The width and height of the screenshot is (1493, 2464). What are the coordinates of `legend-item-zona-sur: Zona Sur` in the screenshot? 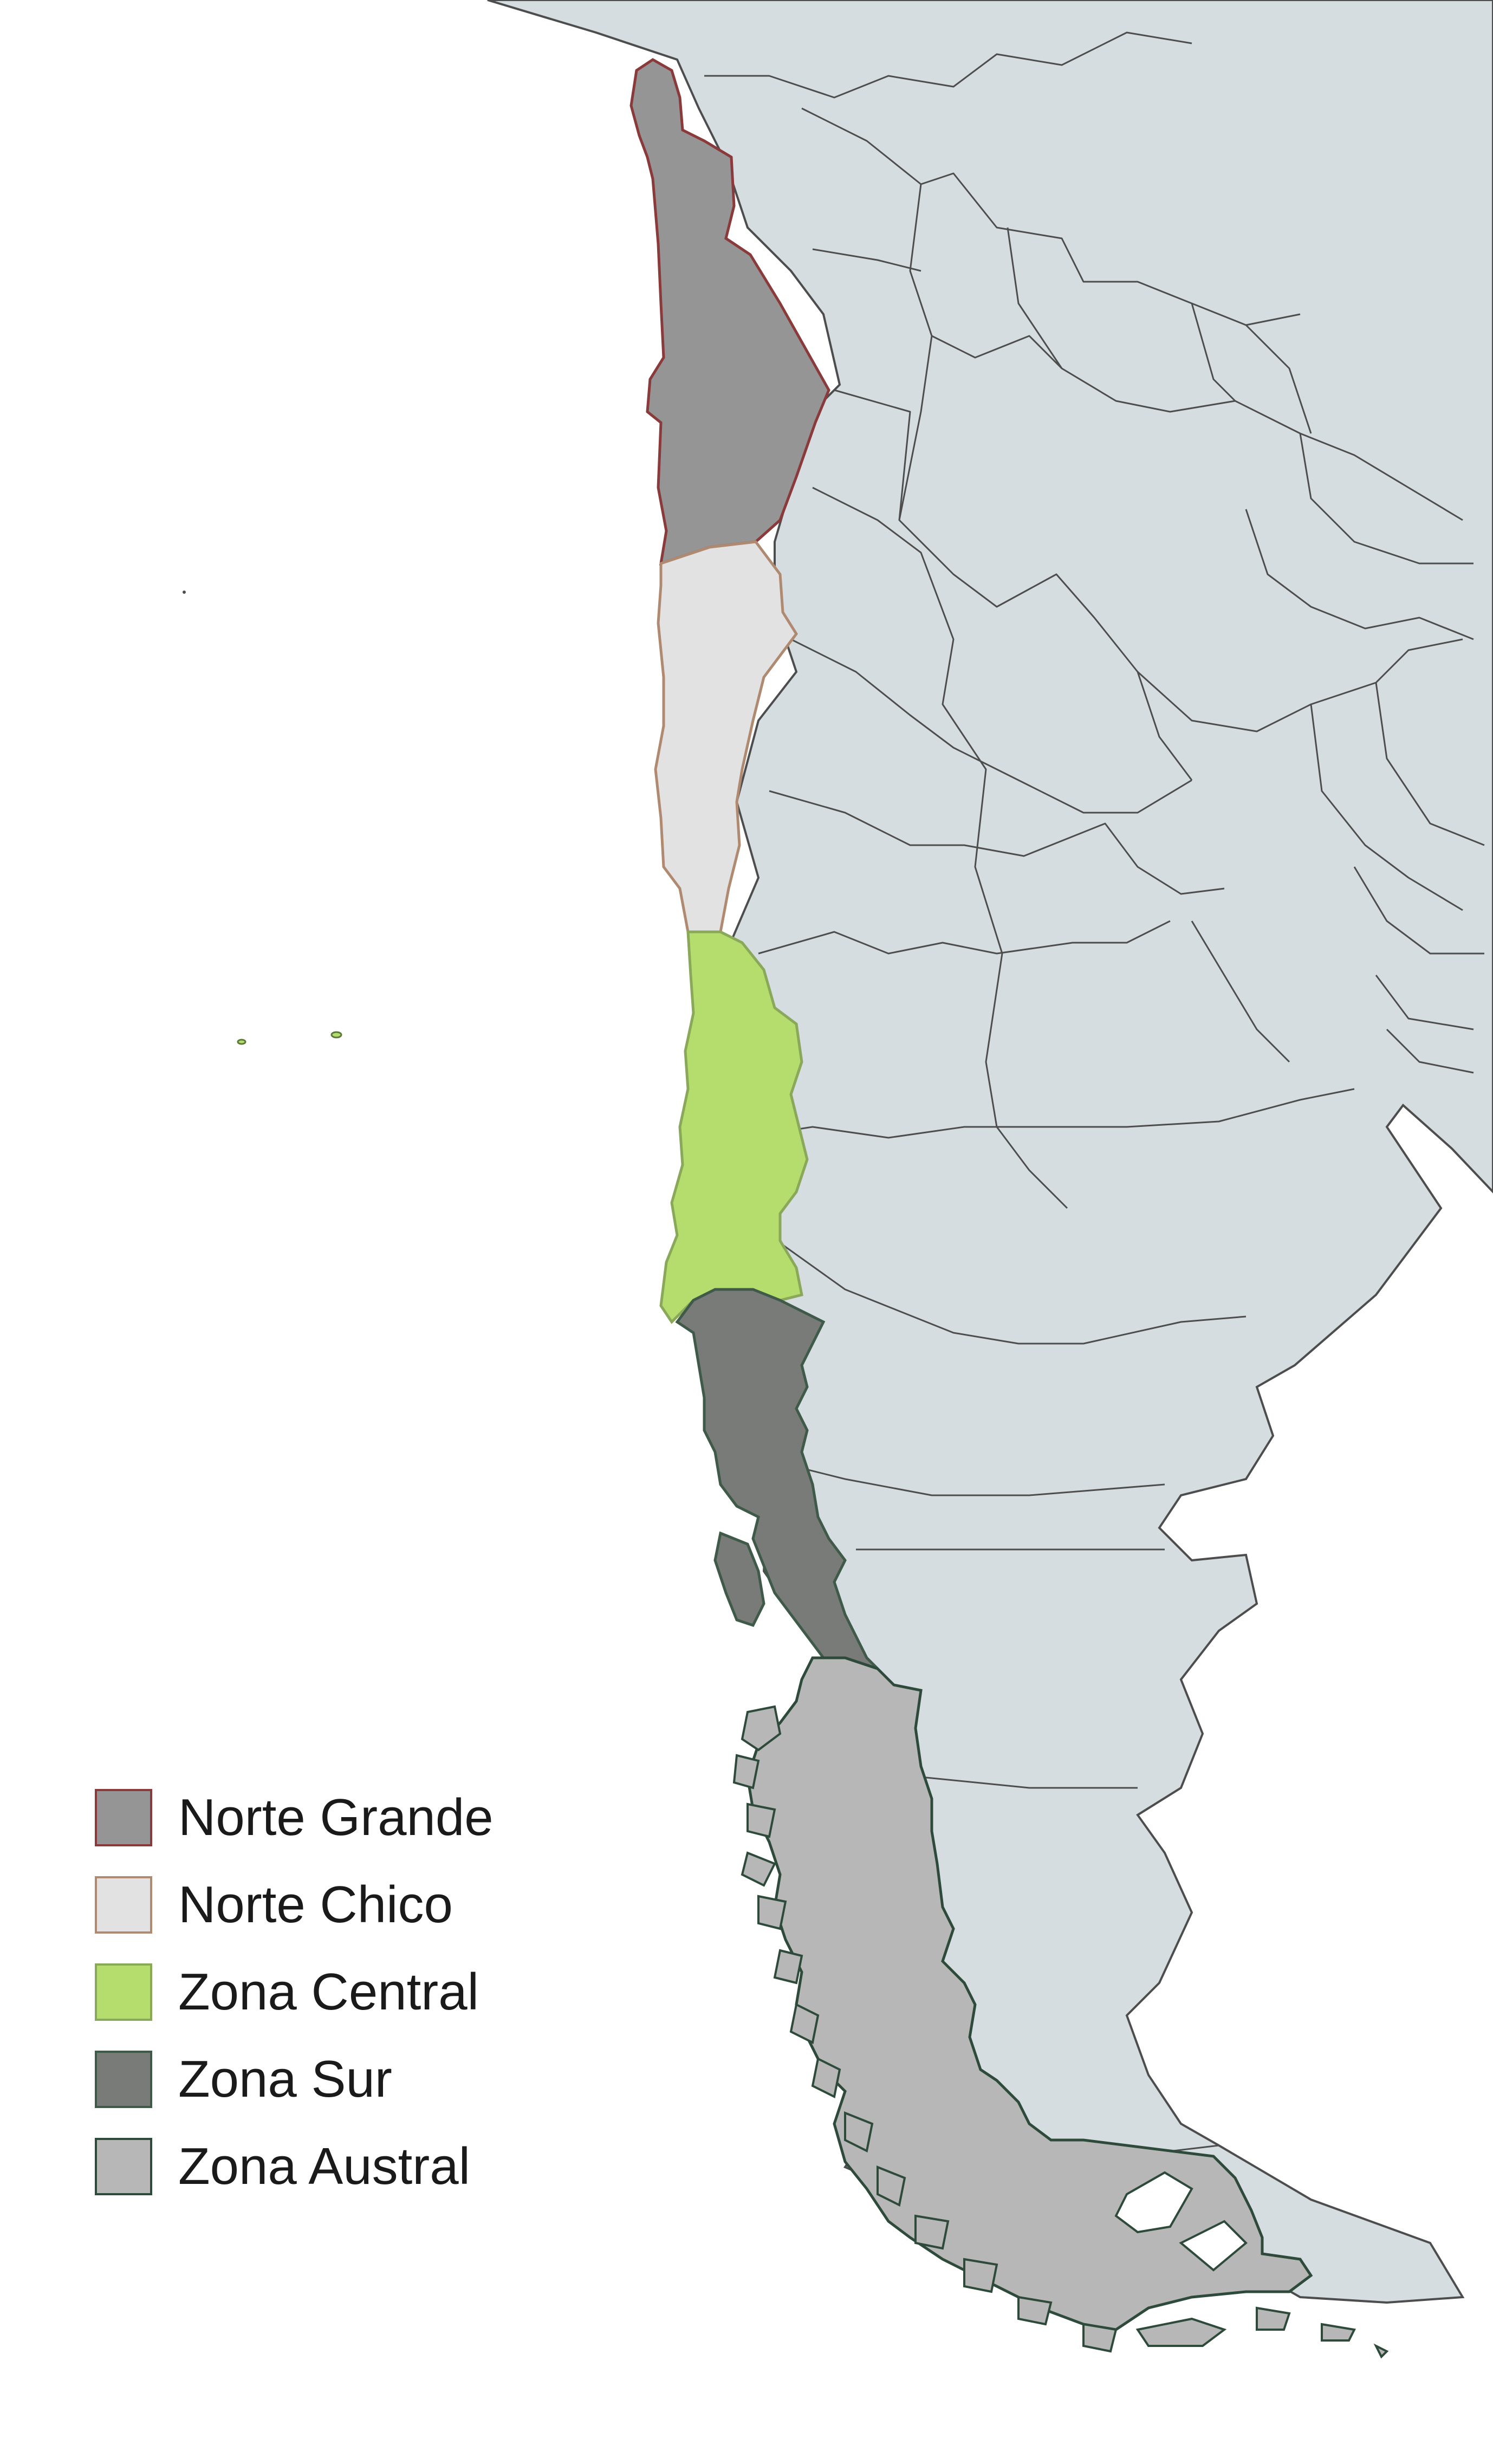 It's located at (294, 2079).